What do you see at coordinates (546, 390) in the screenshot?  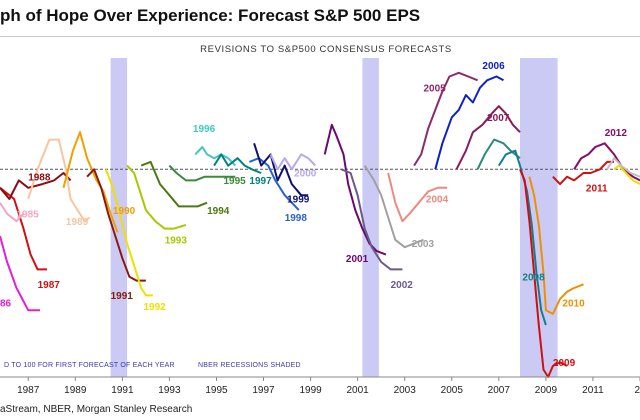 I see `x-tick-label: 2009` at bounding box center [546, 390].